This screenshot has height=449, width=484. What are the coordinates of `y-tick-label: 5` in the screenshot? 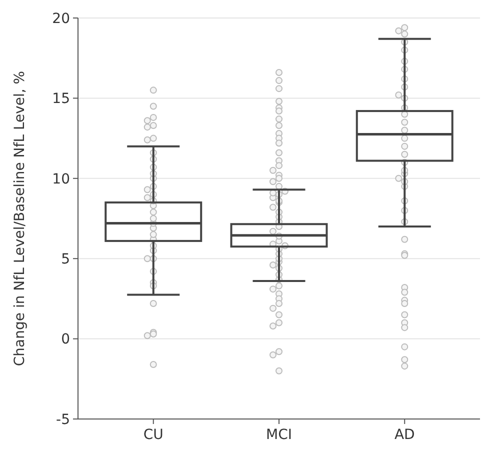 It's located at (65, 260).